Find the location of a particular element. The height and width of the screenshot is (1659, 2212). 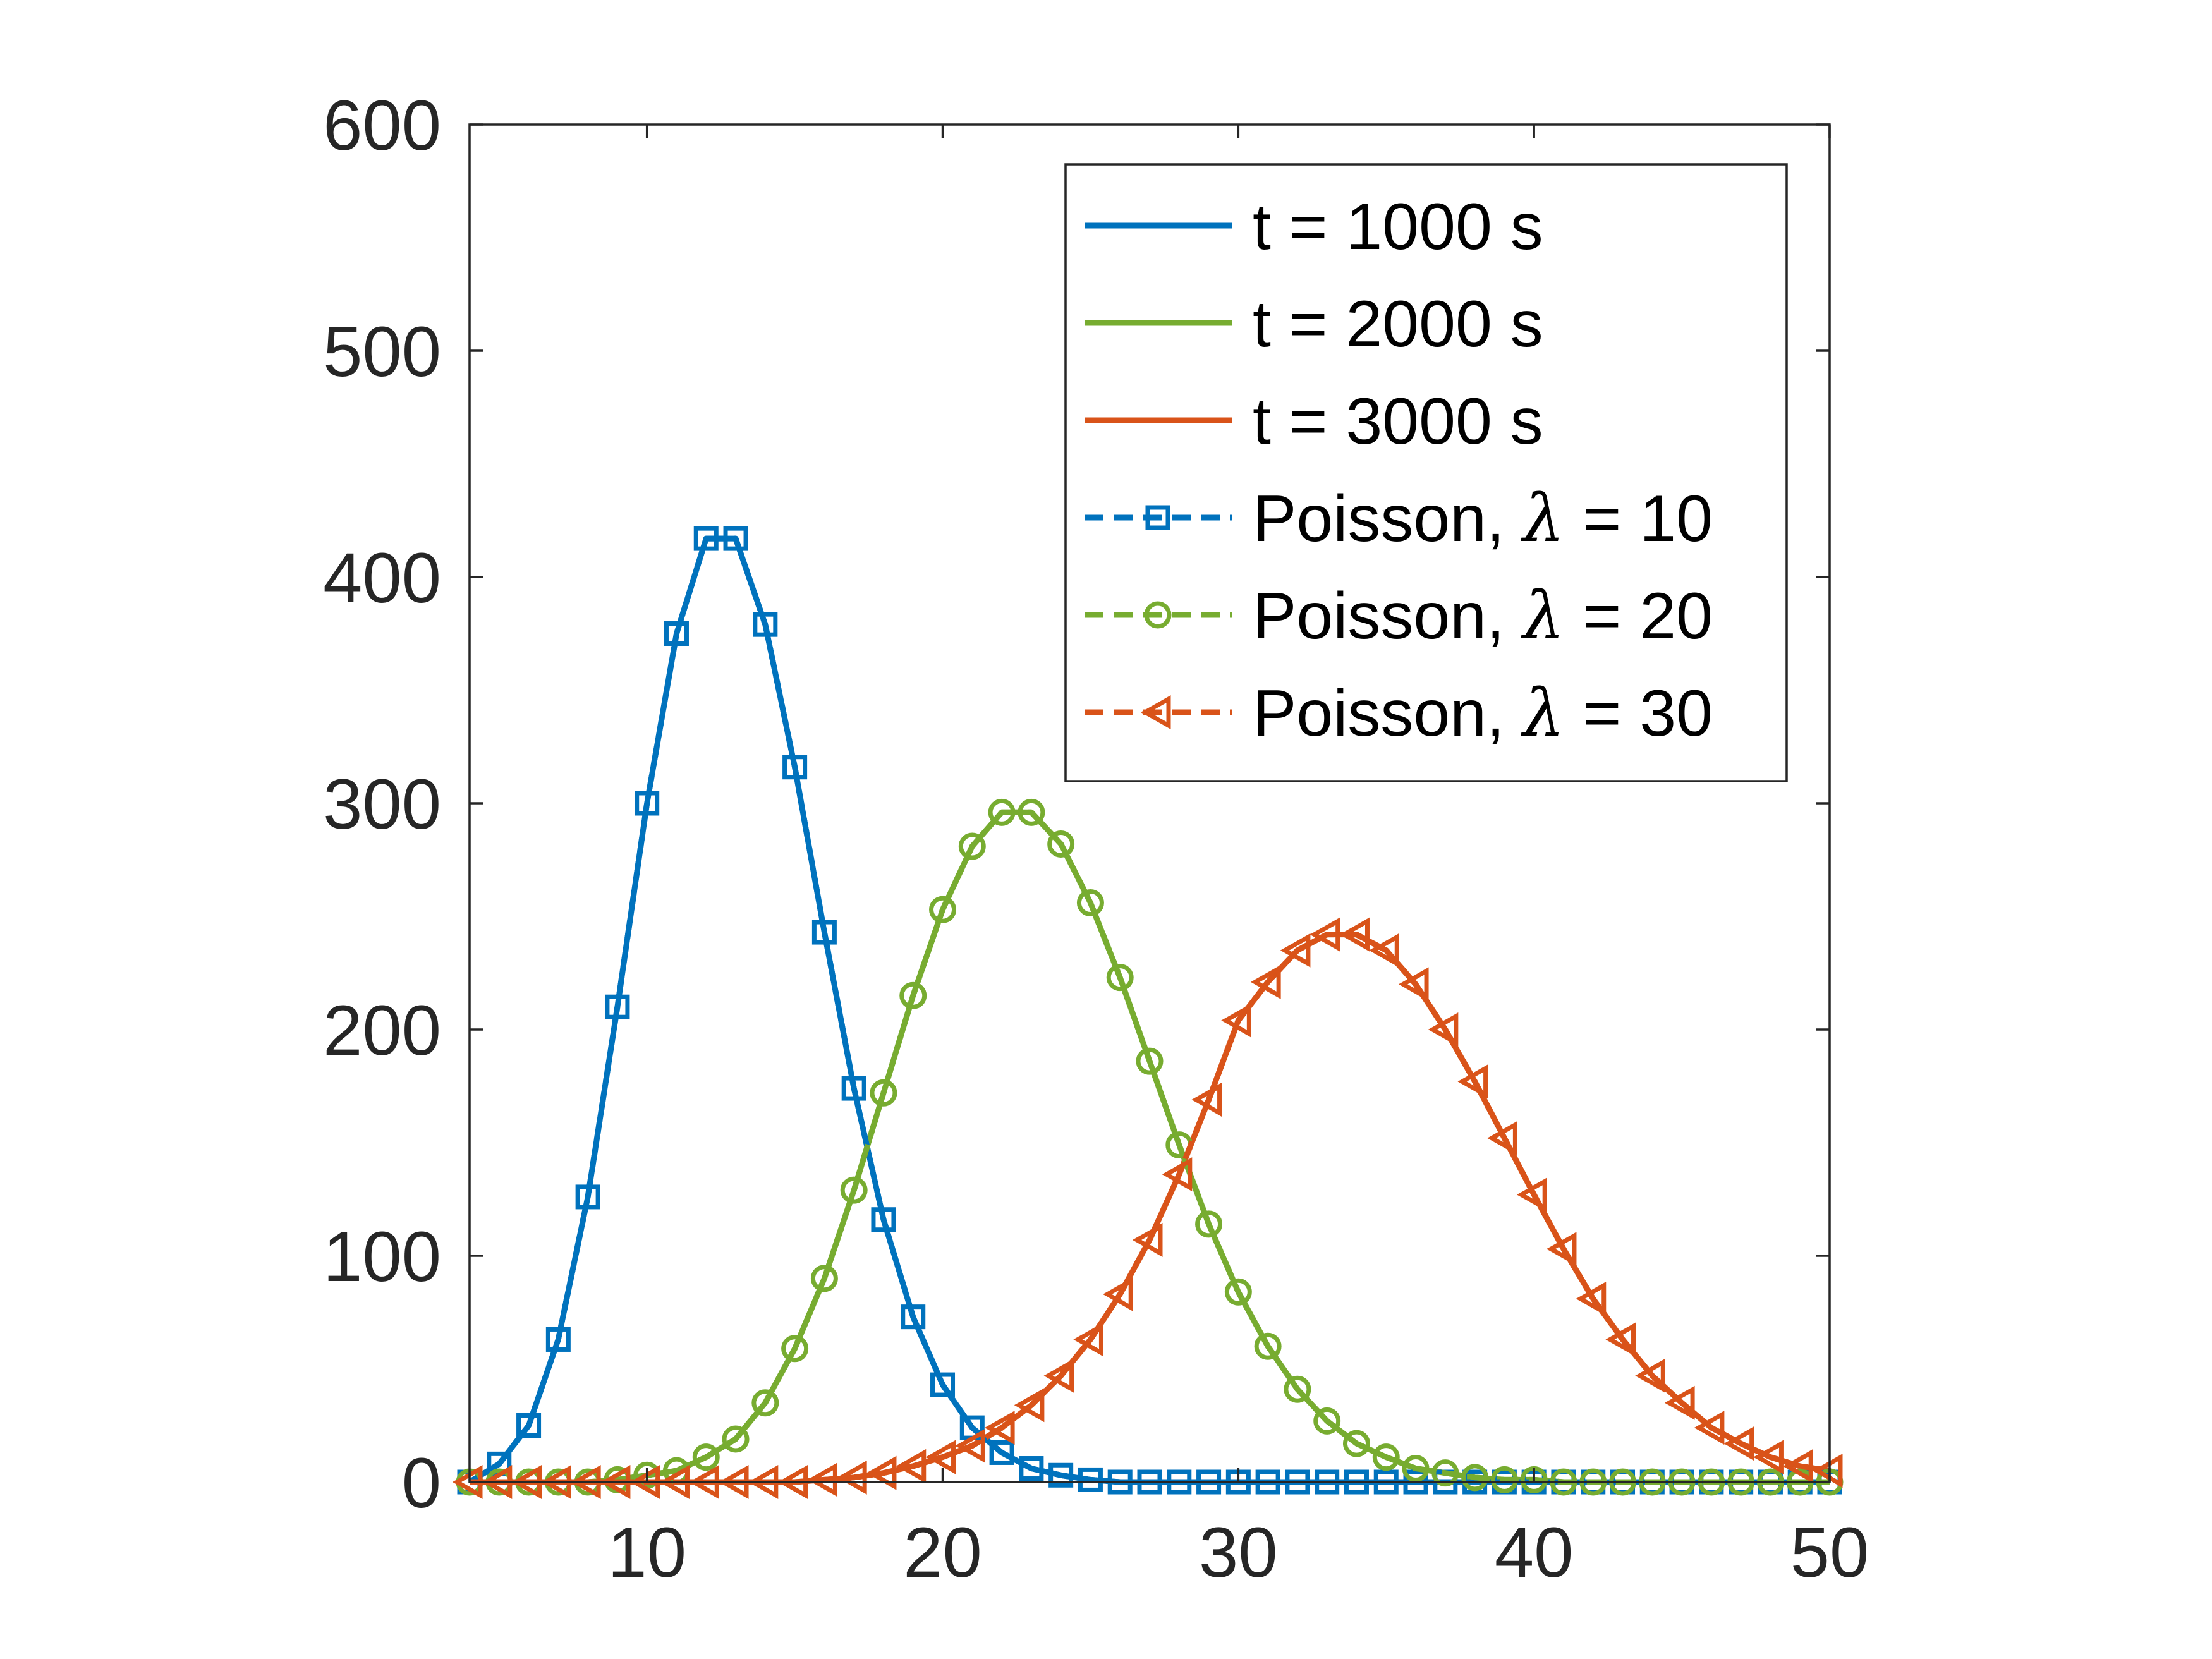

x-tick-label: 10 is located at coordinates (646, 1552).